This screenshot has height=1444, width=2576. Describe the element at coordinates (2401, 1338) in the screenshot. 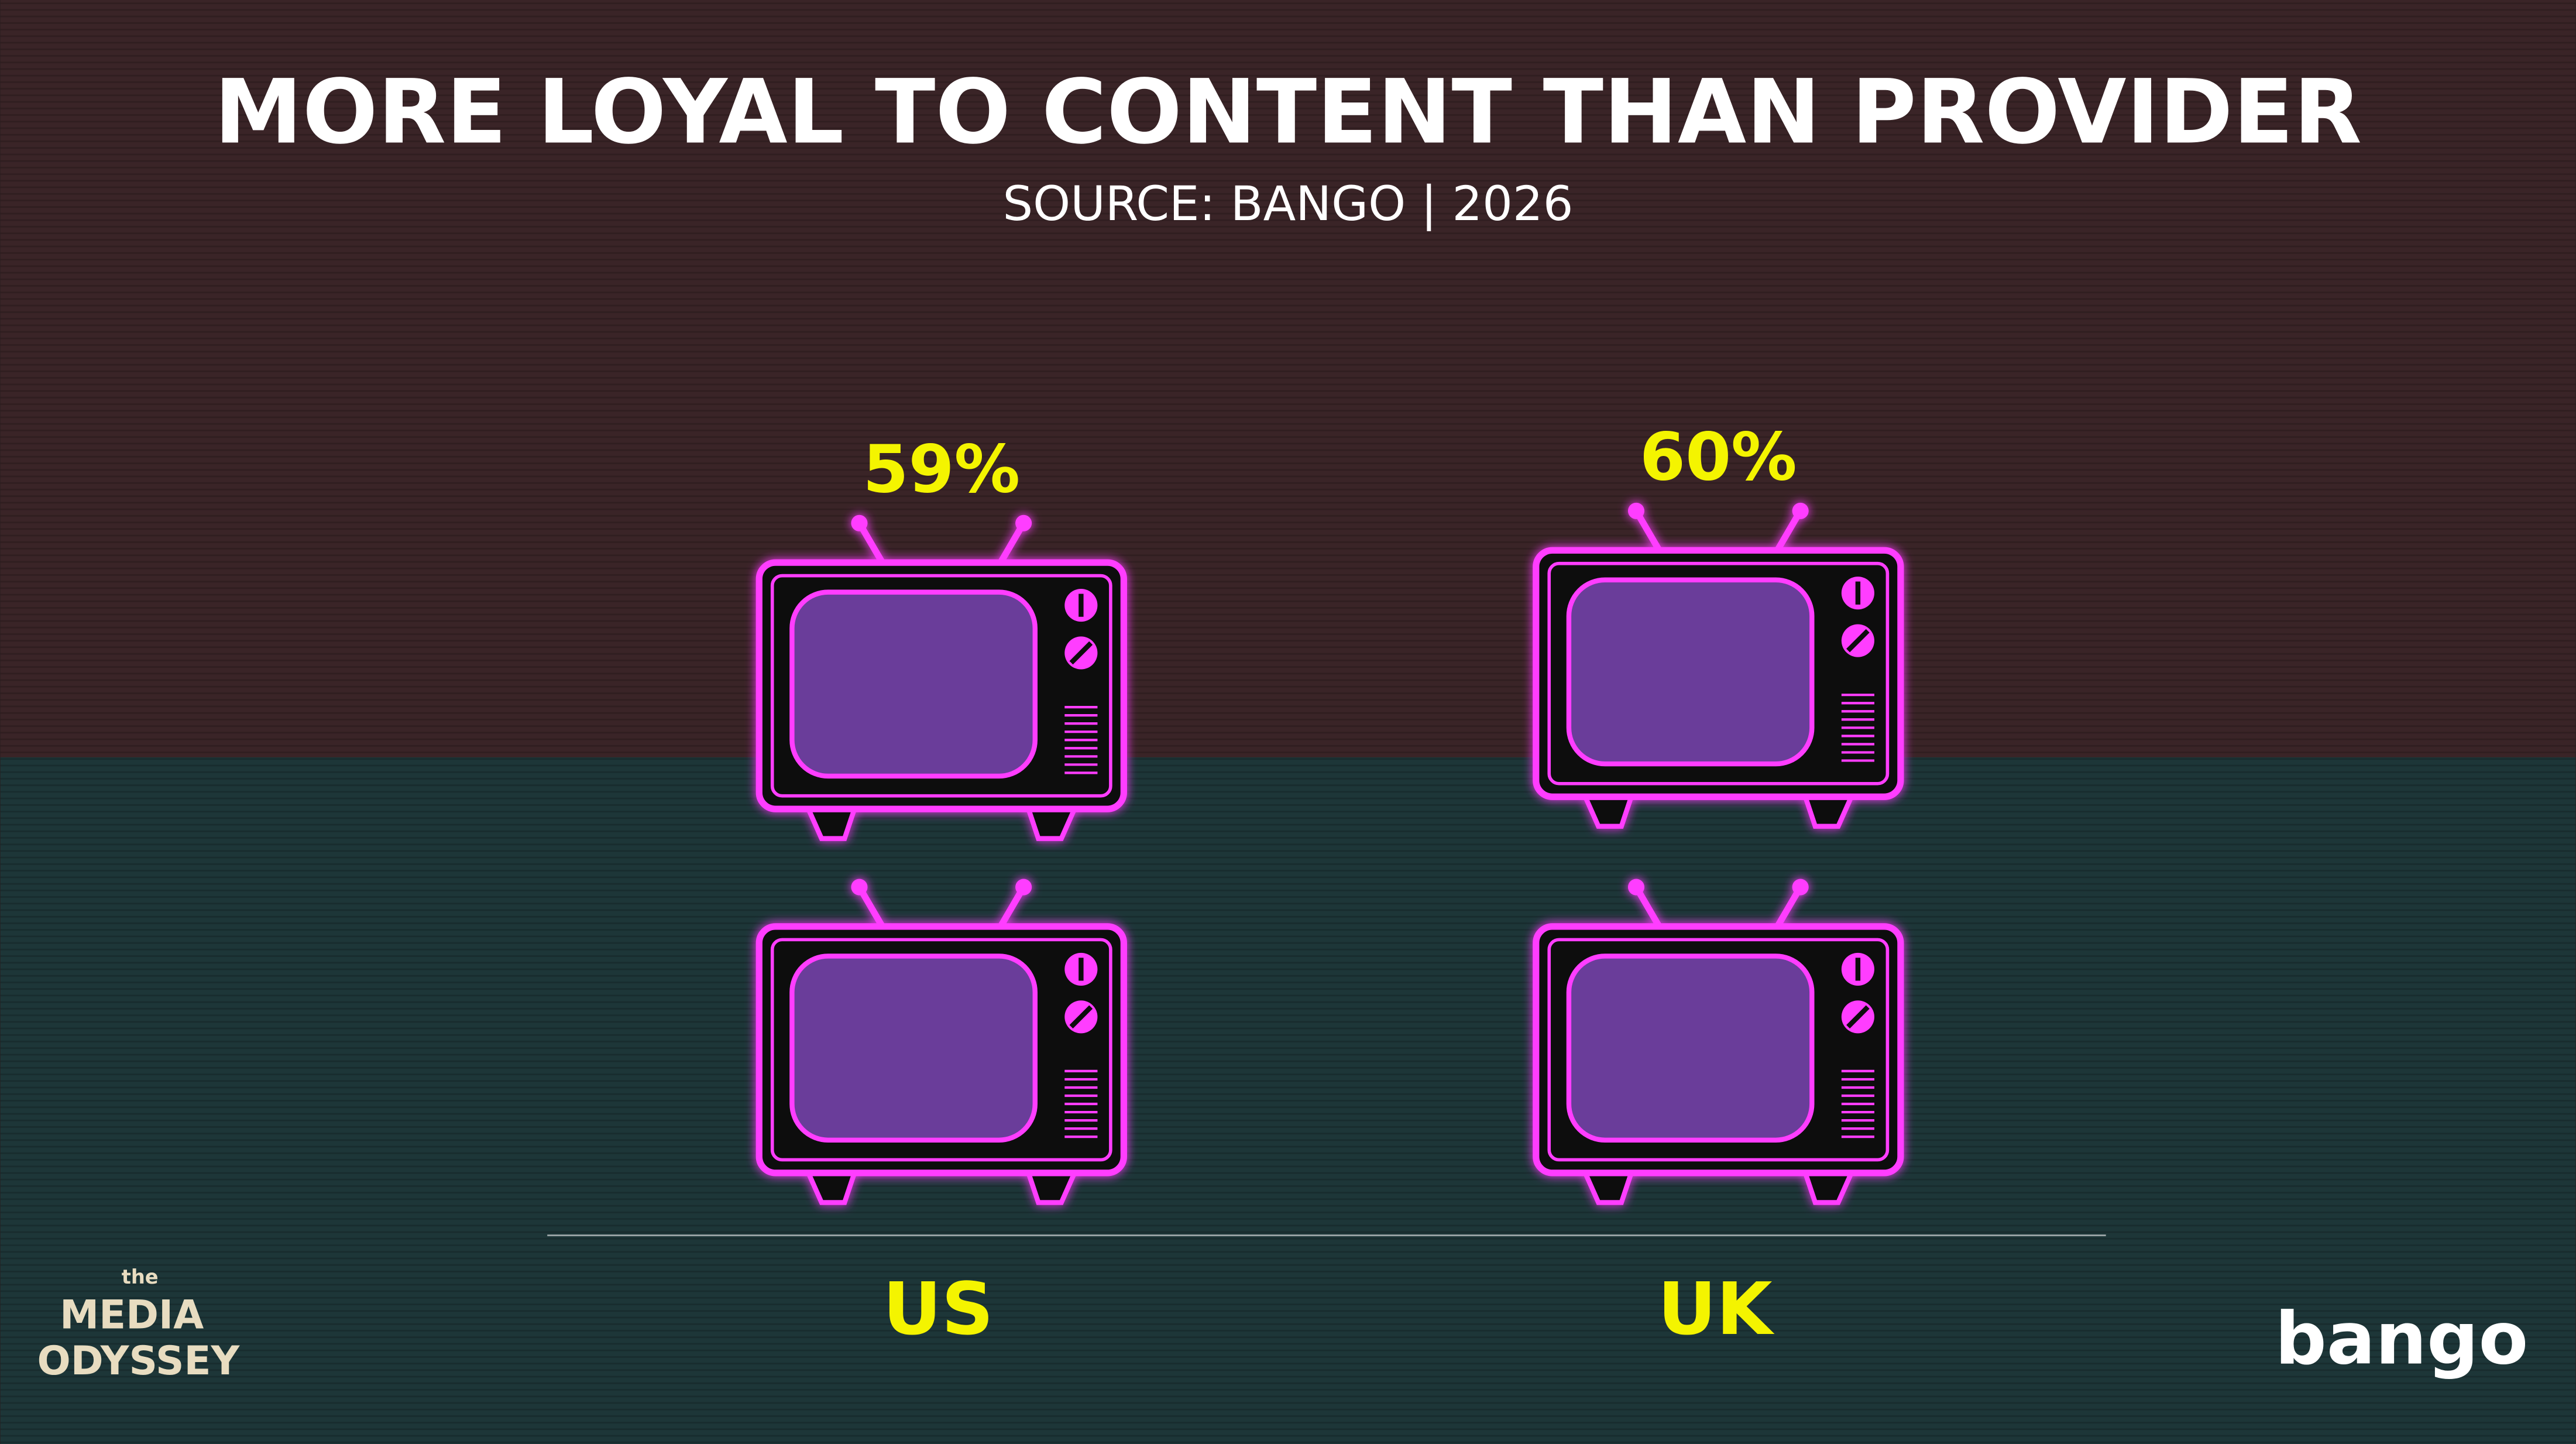

I see `logo-text: bango` at that location.